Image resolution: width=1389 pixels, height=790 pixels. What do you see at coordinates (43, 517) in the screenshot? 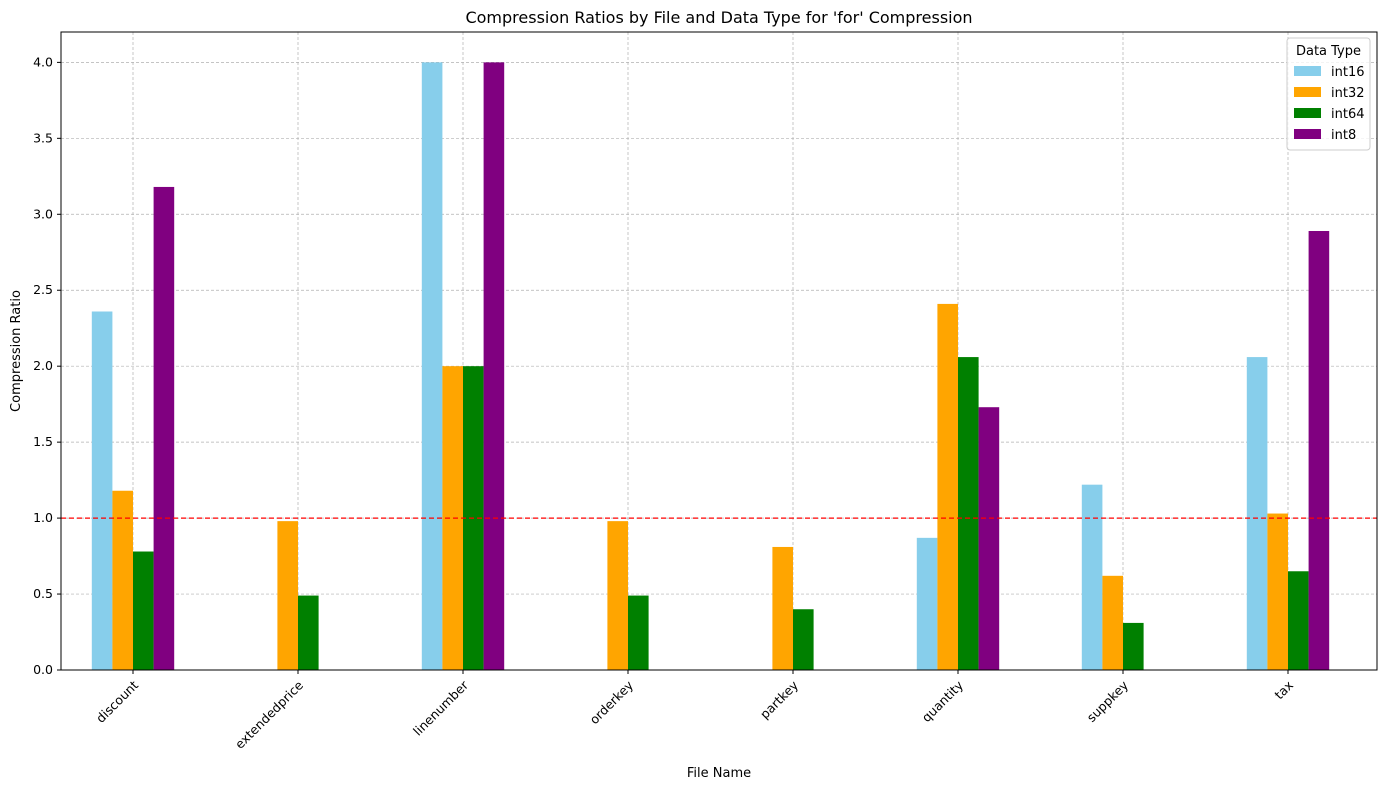
I see `y-tick-label: 1.0` at bounding box center [43, 517].